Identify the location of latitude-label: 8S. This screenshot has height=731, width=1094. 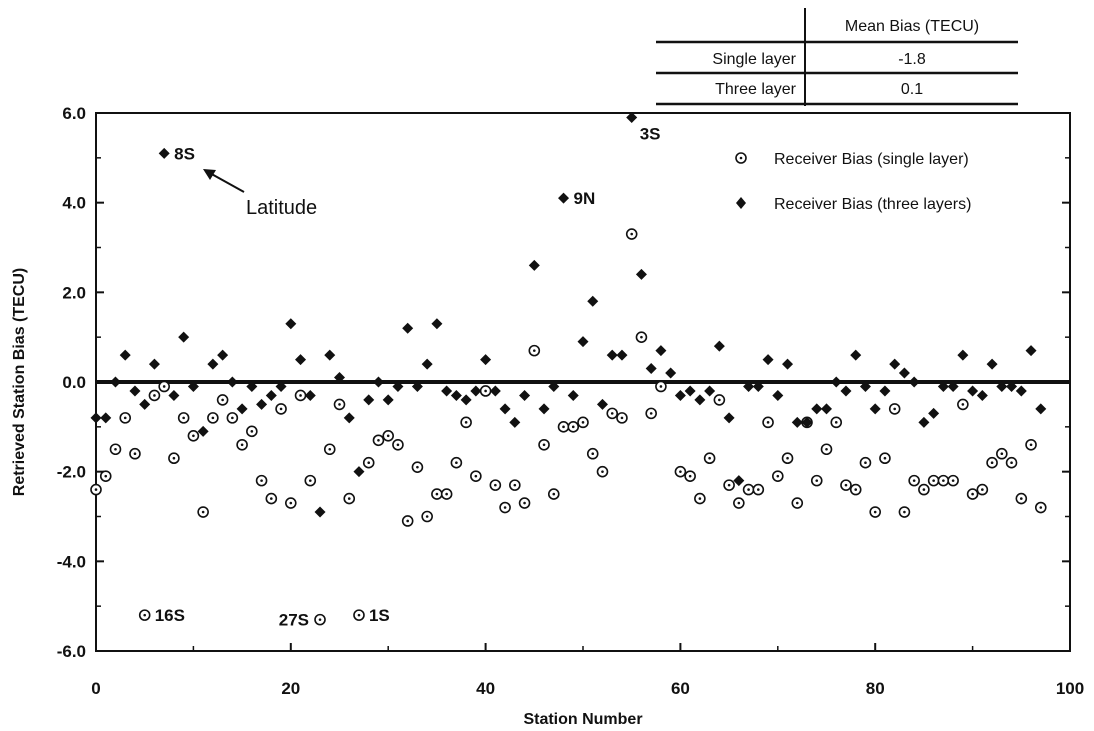
(184, 153).